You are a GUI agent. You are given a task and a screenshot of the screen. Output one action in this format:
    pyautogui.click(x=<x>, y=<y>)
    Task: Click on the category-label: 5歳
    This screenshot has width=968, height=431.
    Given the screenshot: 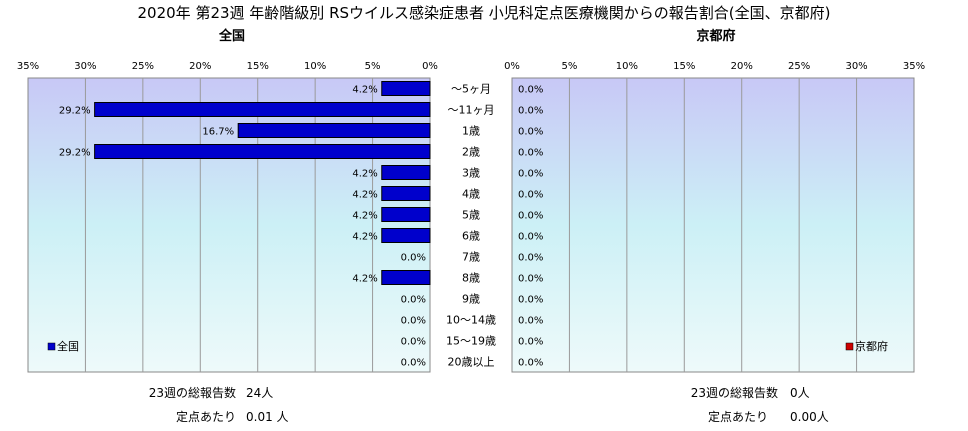 What is the action you would take?
    pyautogui.click(x=471, y=215)
    